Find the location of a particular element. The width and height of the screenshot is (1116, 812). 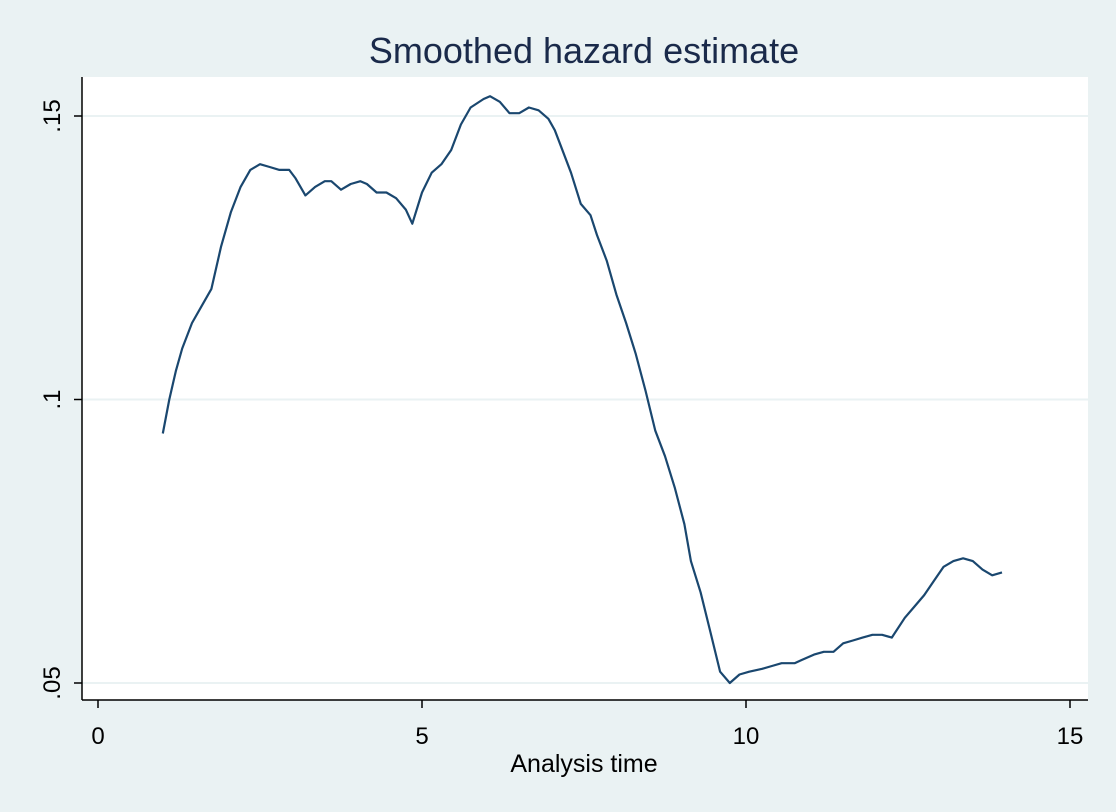

x-tick-label: 0 is located at coordinates (97, 736).